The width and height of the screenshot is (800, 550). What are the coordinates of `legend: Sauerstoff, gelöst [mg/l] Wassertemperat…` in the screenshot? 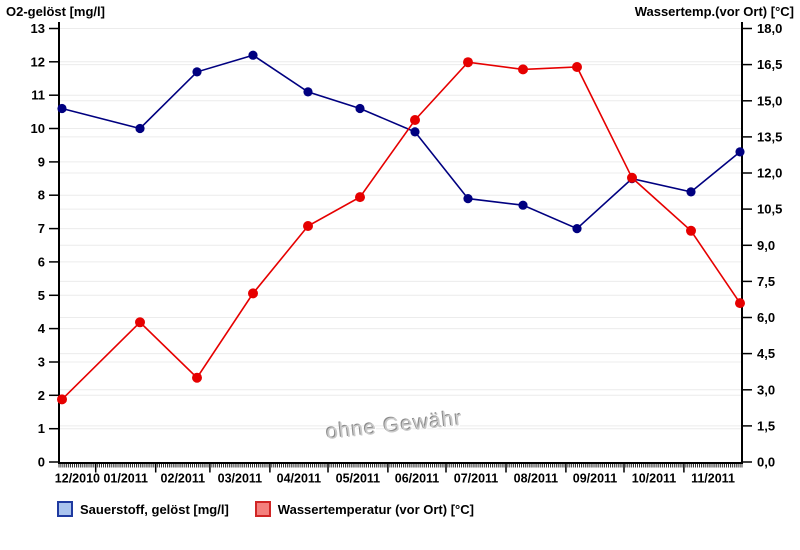 It's located at (265, 509).